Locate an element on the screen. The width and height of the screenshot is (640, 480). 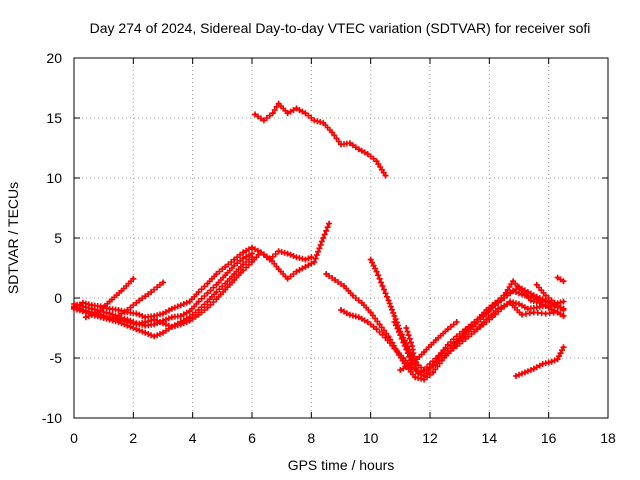
x-tick-label: 8 is located at coordinates (311, 438).